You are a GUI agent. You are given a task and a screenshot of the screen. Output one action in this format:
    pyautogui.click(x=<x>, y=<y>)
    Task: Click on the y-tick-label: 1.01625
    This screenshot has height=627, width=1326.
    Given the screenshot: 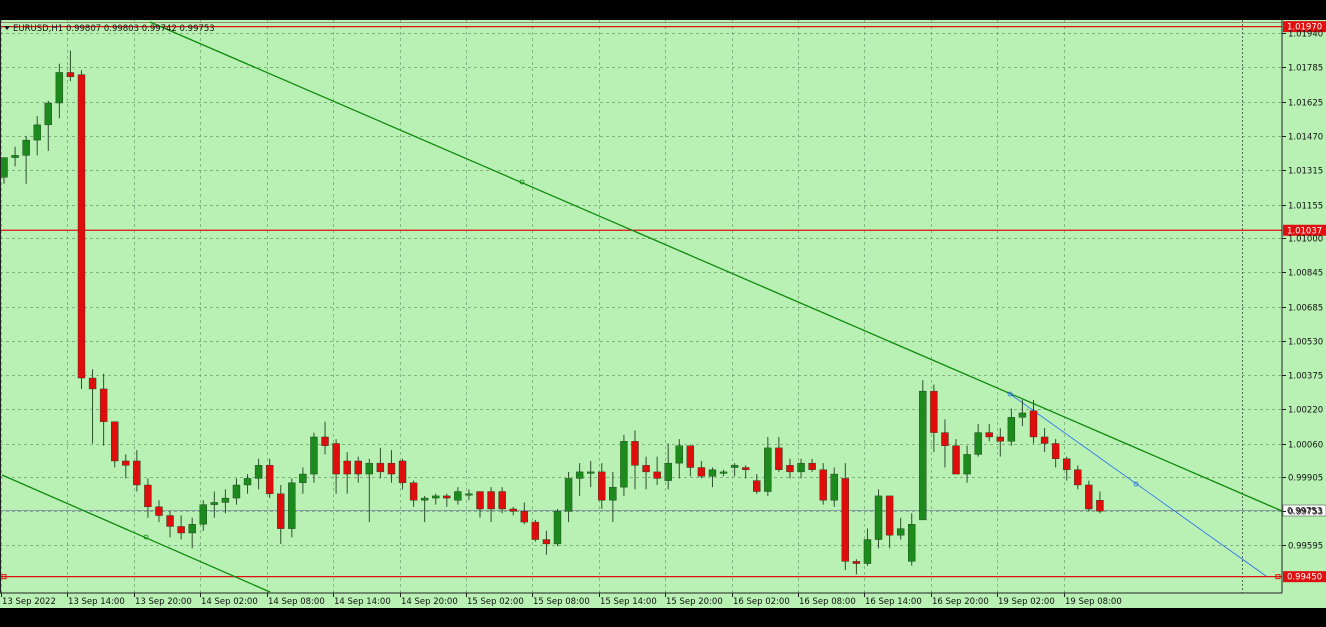 What is the action you would take?
    pyautogui.click(x=1305, y=104)
    